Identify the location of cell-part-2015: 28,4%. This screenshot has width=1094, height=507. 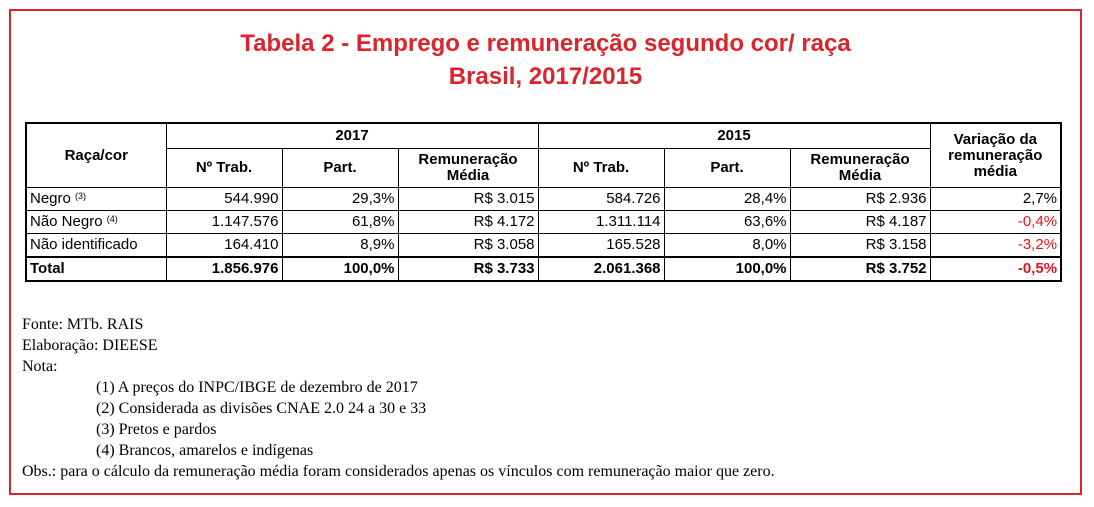
(727, 199).